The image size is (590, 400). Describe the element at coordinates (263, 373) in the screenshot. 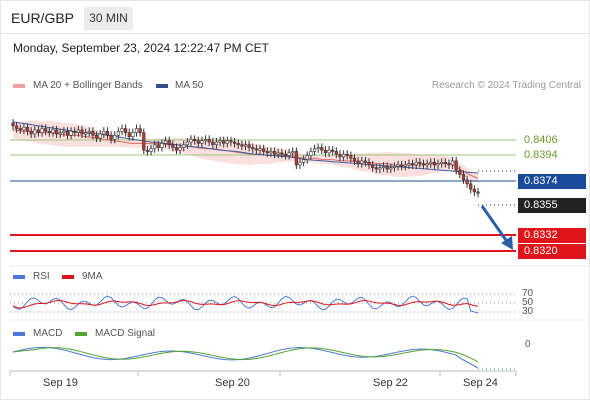

I see `x-axis` at that location.